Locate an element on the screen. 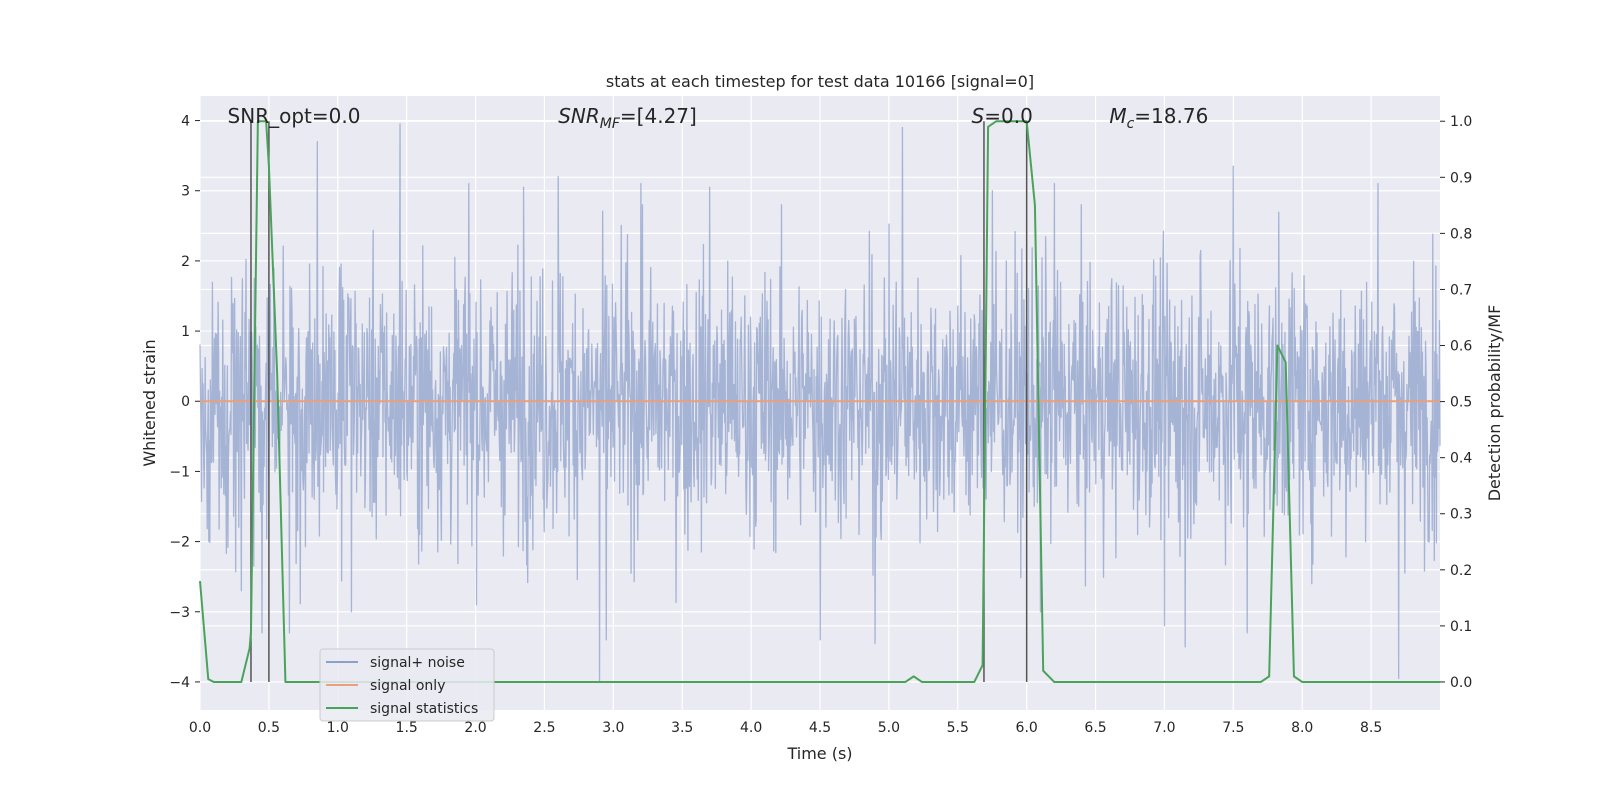 Image resolution: width=1600 pixels, height=800 pixels. legend-box is located at coordinates (407, 685).